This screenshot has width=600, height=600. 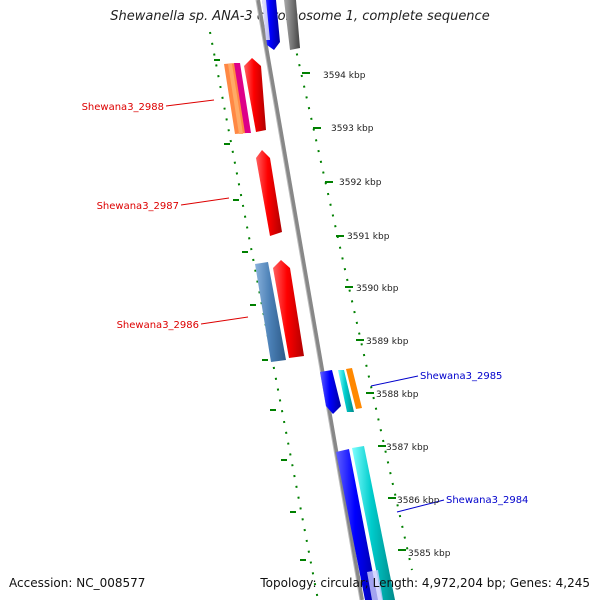 What do you see at coordinates (138, 206) in the screenshot?
I see `gene-label-2987: Shewana3_2987` at bounding box center [138, 206].